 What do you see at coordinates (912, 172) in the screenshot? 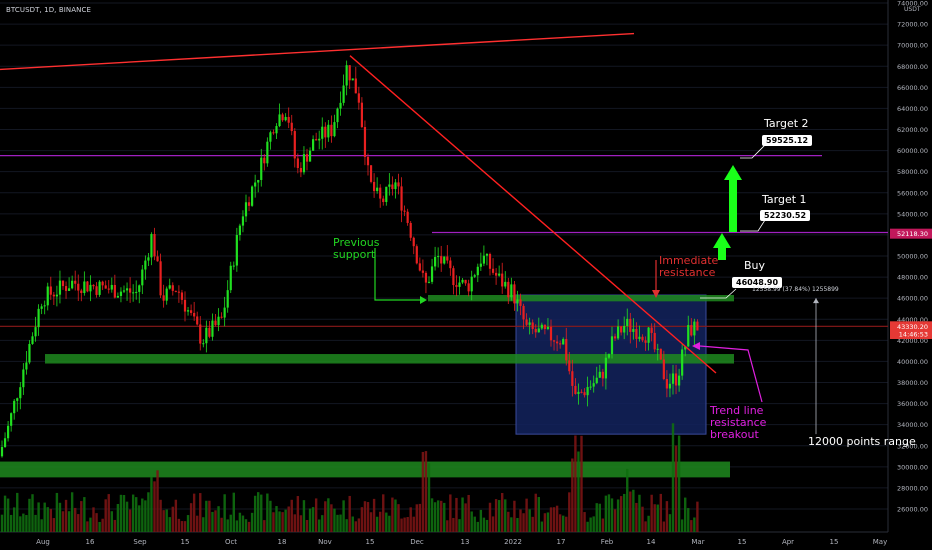
I see `price-tick-label: 58000.00` at bounding box center [912, 172].